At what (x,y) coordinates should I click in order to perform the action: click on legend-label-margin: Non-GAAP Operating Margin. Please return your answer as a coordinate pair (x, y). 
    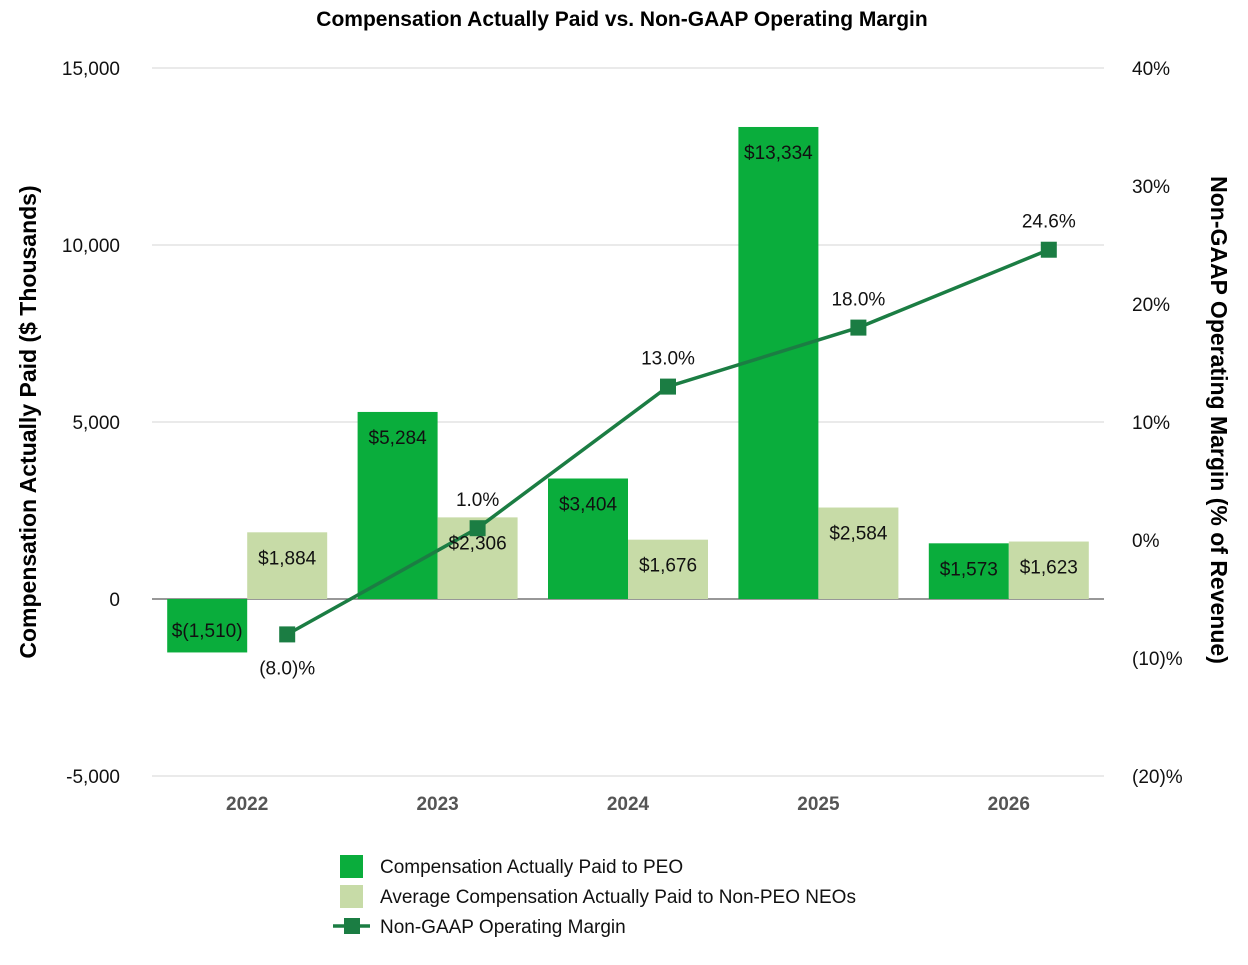
    Looking at the image, I should click on (503, 927).